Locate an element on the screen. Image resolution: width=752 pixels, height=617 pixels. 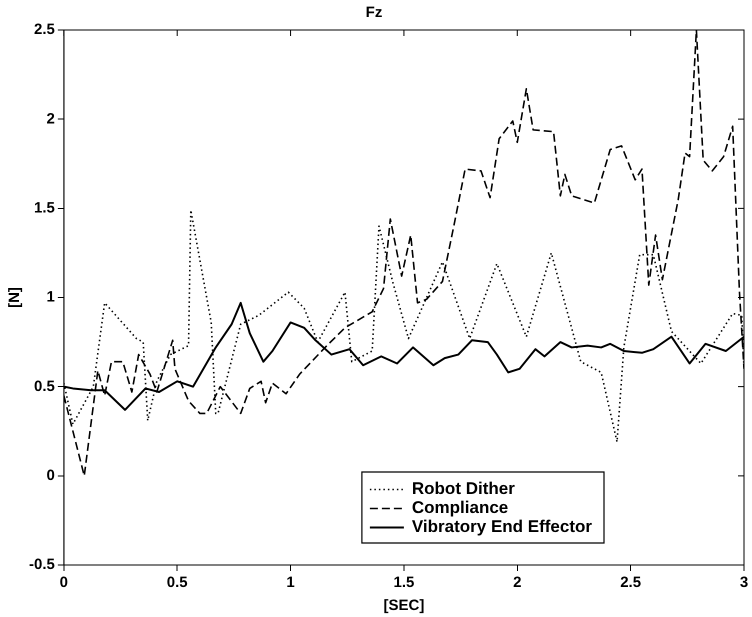
legend-label: Robot Dither is located at coordinates (464, 488).